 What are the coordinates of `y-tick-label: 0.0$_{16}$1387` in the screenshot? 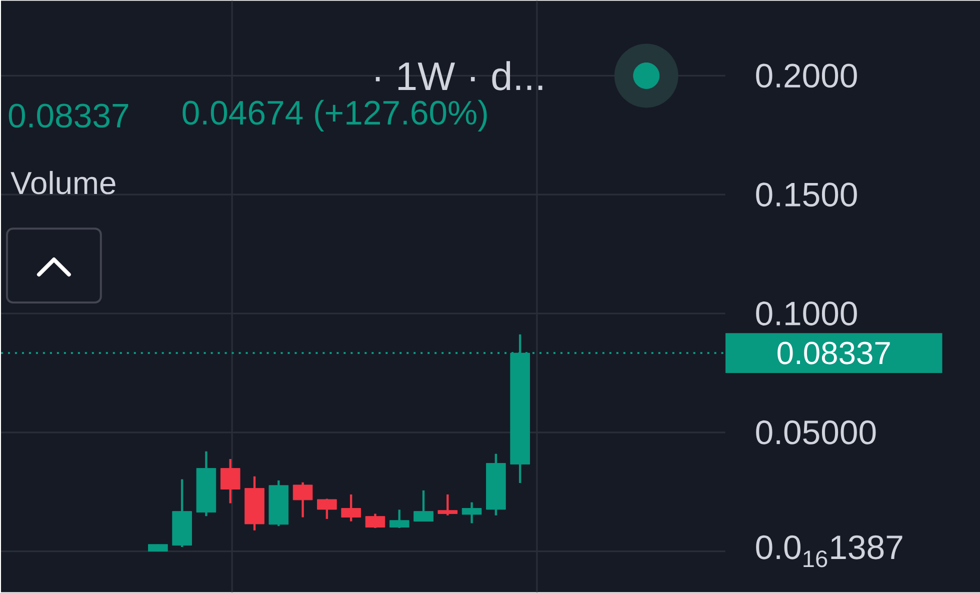 It's located at (829, 551).